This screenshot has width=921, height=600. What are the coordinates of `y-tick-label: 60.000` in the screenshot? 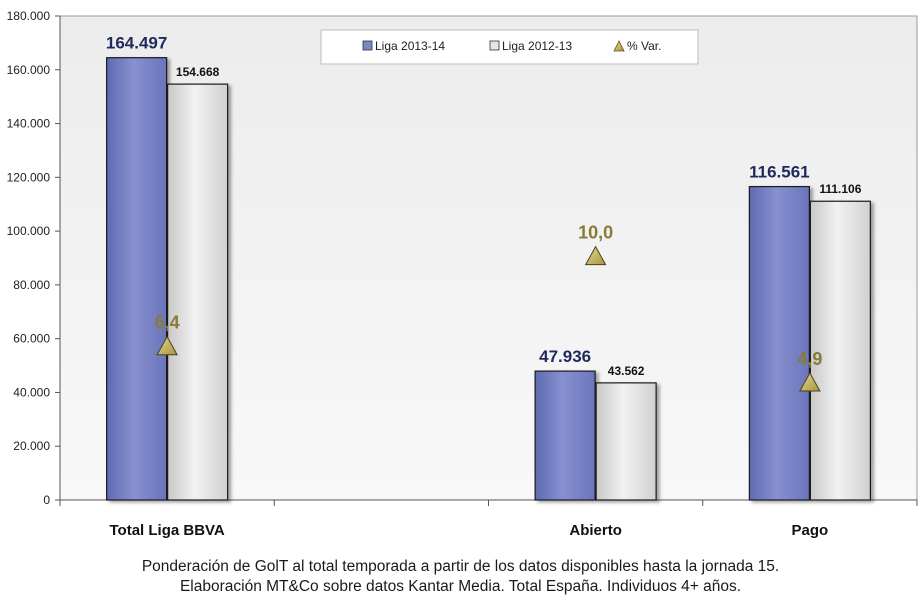 It's located at (31, 339).